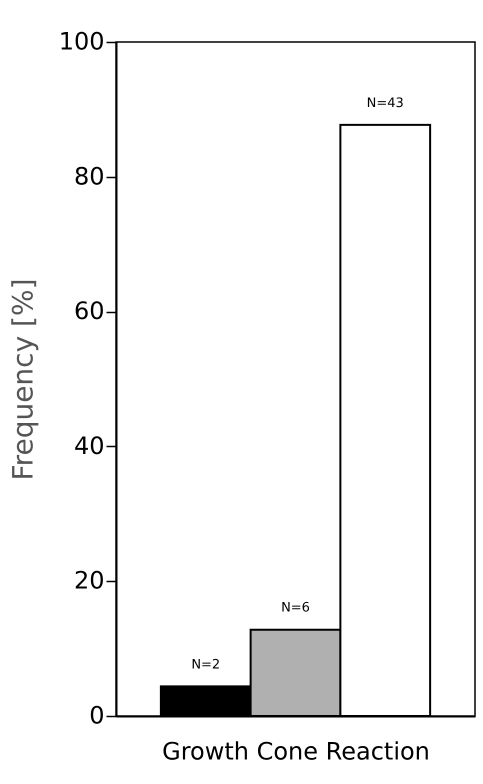  I want to click on x-axis-title: Growth Cone Reaction, so click(296, 752).